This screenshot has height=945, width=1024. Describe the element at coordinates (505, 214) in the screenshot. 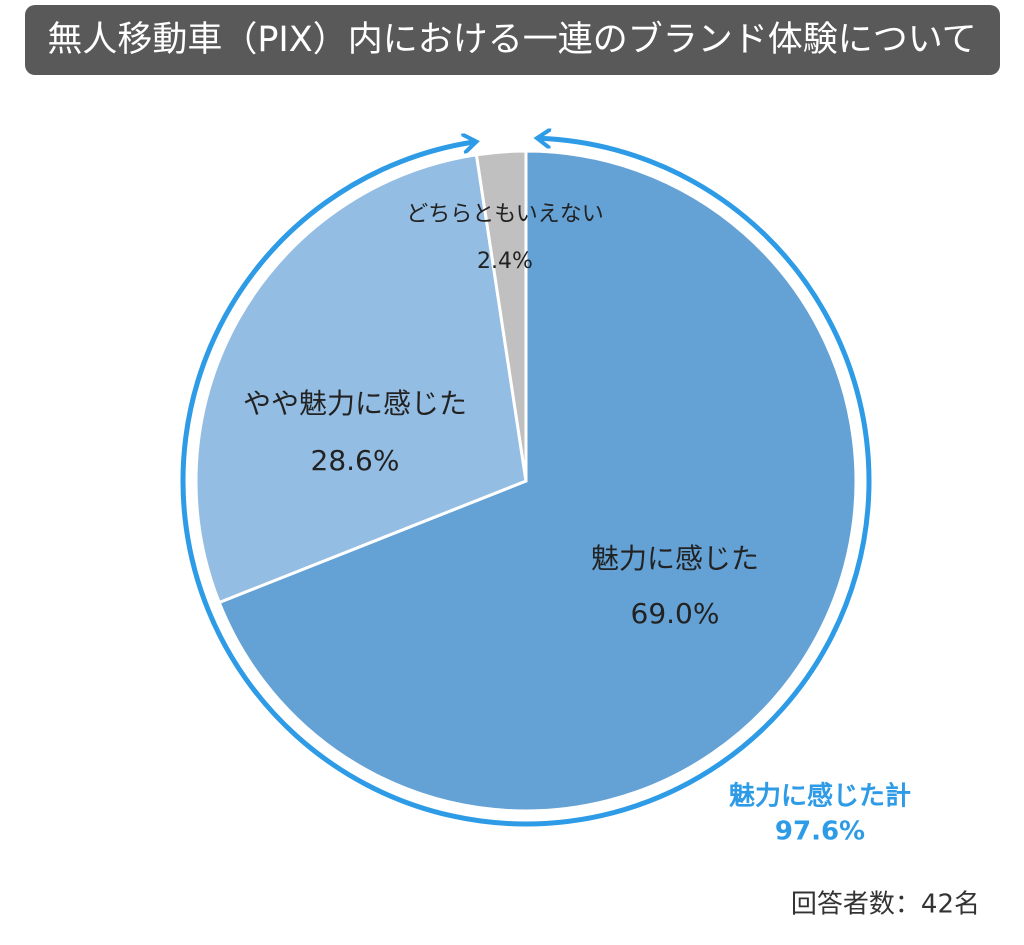

I see `slice-label: どちらともいえない` at that location.